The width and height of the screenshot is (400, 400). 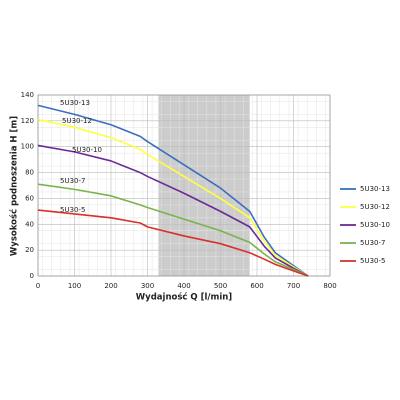 I want to click on x-tick-label: 400, so click(x=183, y=286).